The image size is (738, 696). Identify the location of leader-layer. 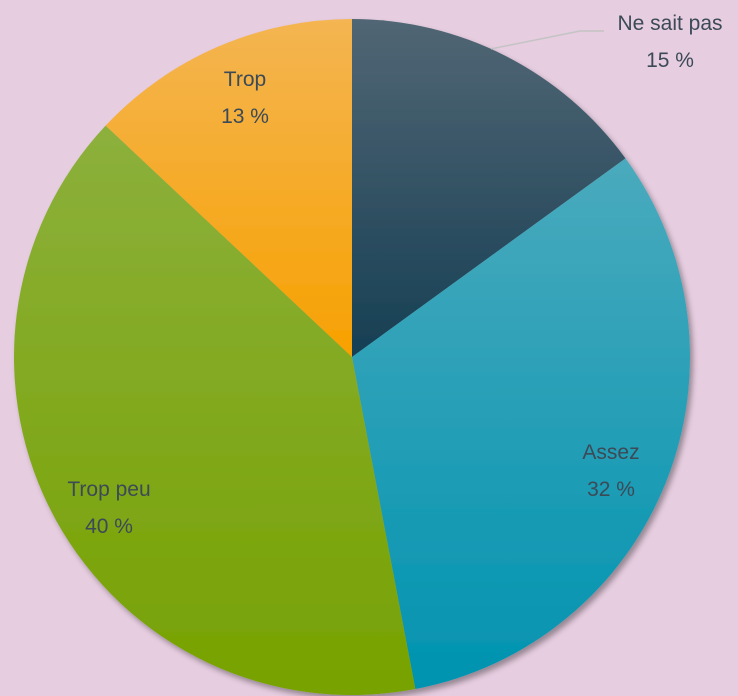
(547, 40).